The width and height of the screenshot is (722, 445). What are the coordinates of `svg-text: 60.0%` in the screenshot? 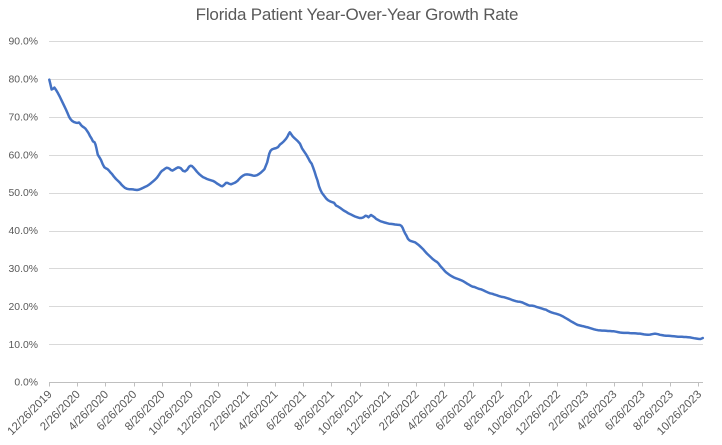 It's located at (23, 155).